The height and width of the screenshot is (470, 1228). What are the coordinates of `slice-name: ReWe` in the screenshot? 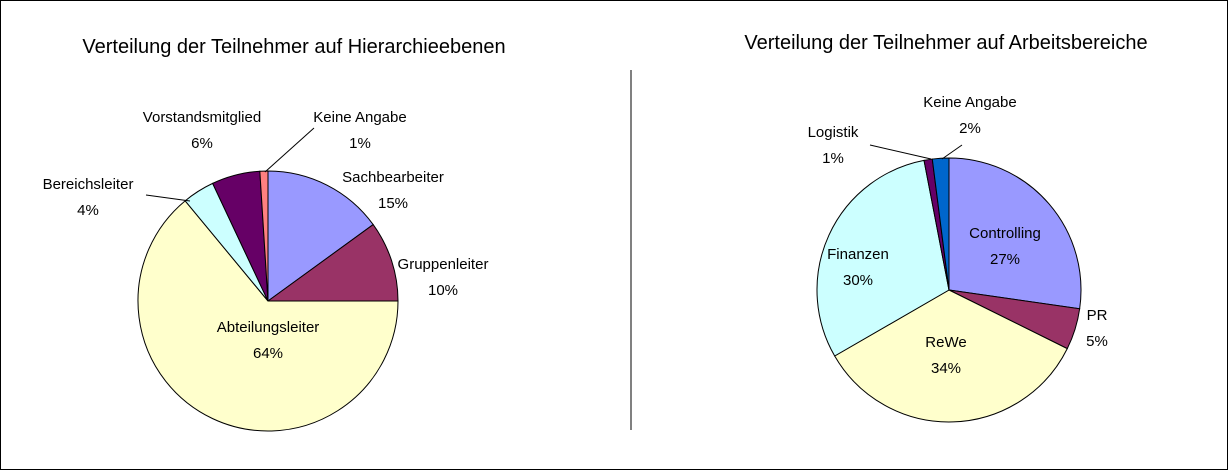 It's located at (945, 342).